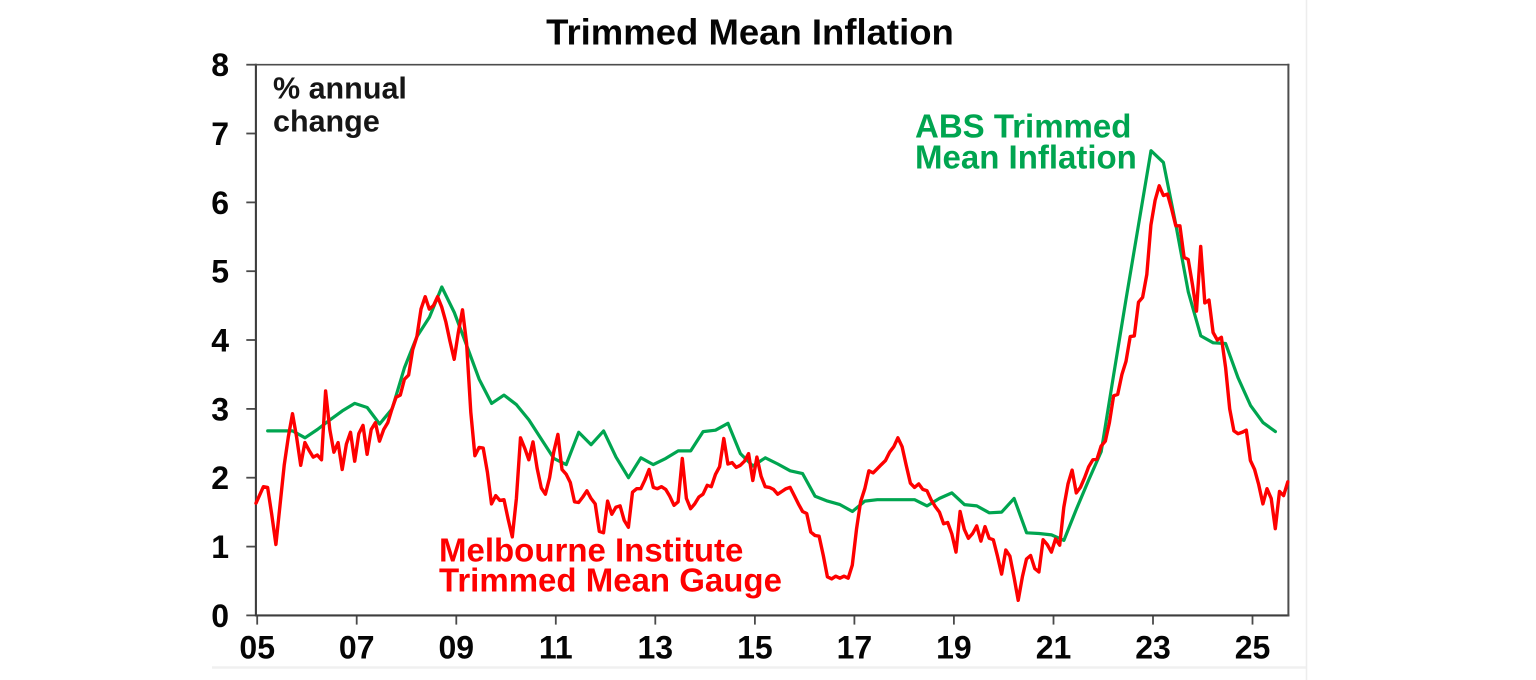 Image resolution: width=1536 pixels, height=680 pixels. I want to click on svg-text: change, so click(326, 121).